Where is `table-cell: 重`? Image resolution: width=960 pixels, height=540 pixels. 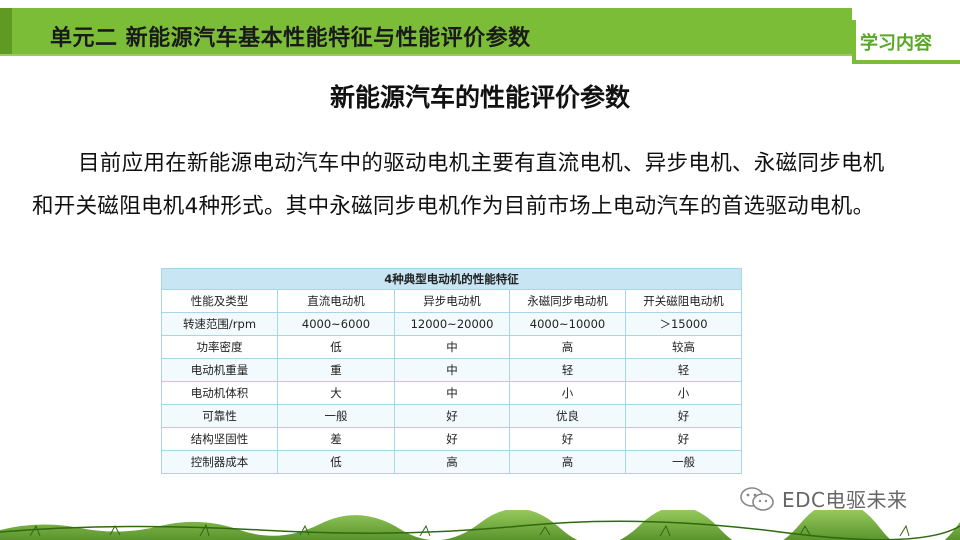
table-cell: 重 is located at coordinates (336, 370).